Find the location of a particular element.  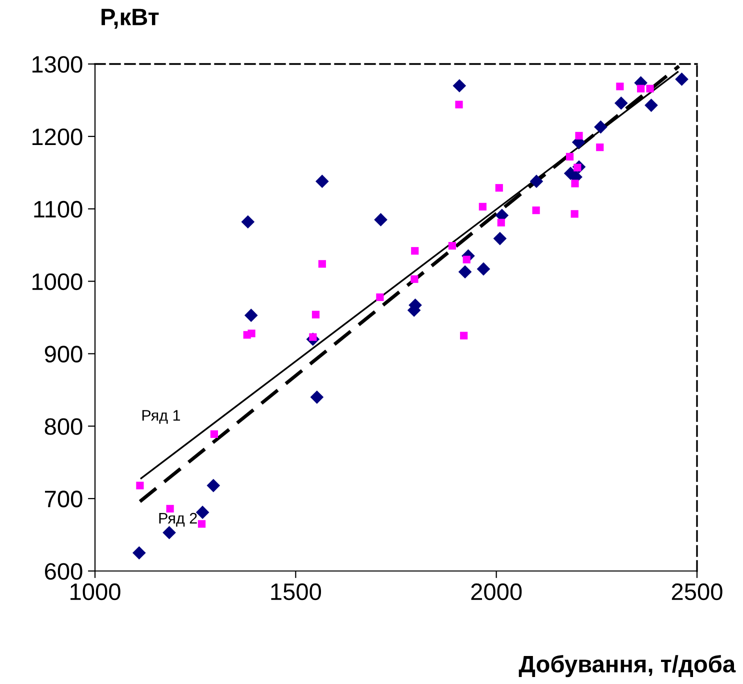

y-tick-label: 1300 is located at coordinates (57, 64).